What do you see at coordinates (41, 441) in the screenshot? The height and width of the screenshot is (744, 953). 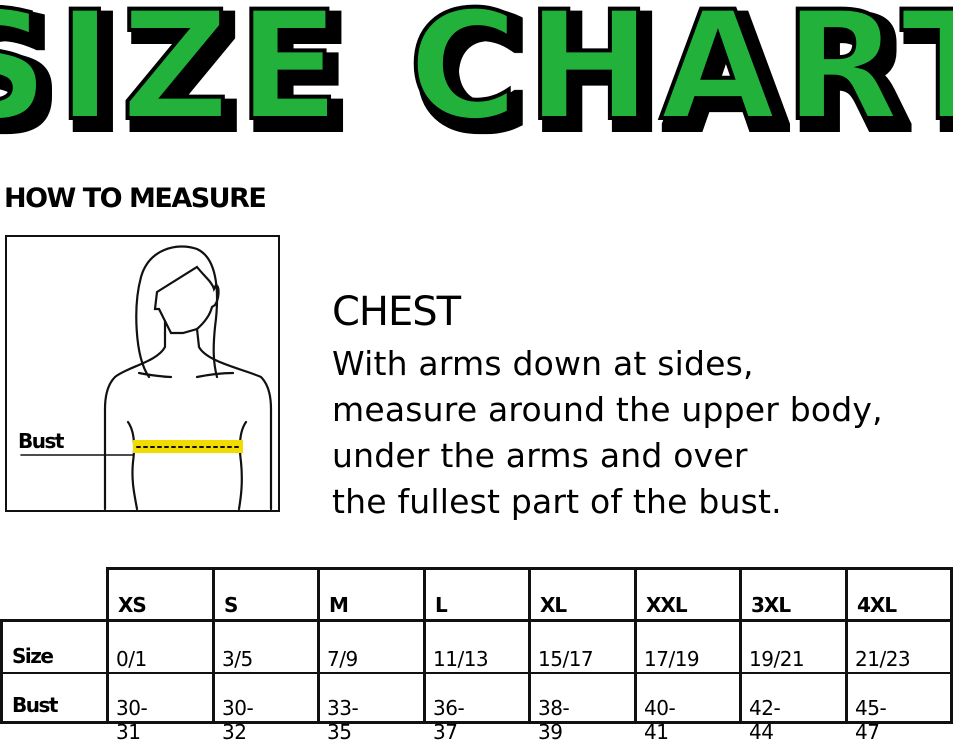 I see `bust-label: Bust` at bounding box center [41, 441].